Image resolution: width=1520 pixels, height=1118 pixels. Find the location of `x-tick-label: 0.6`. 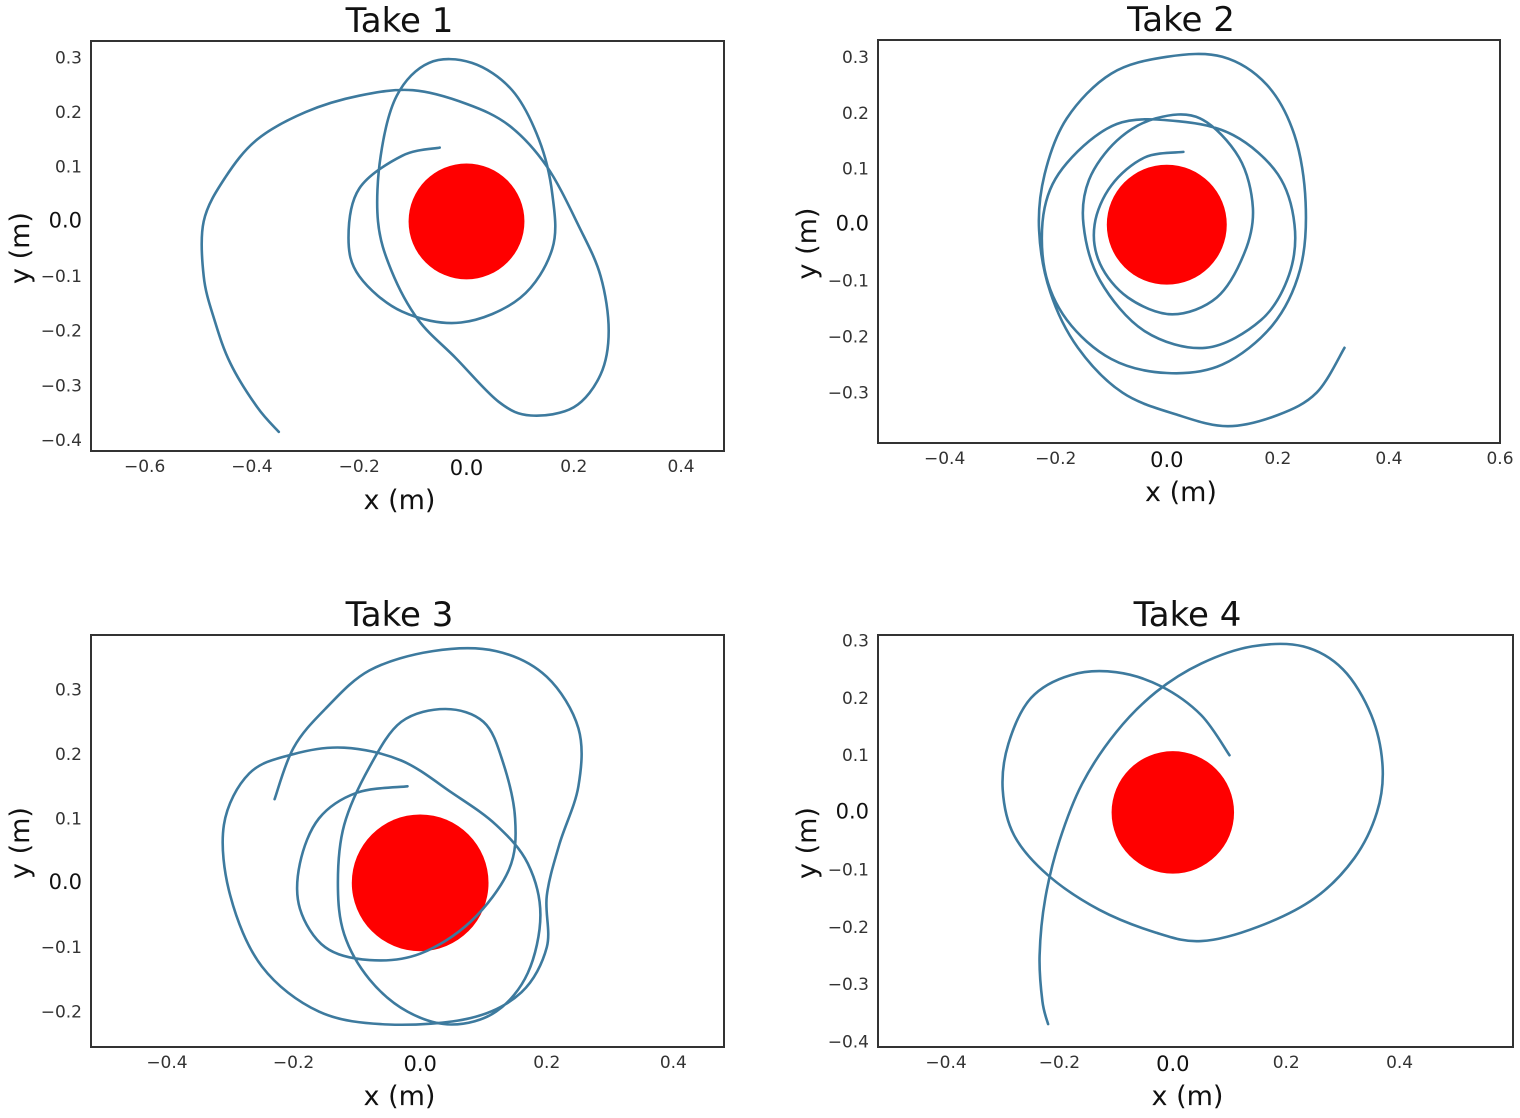

x-tick-label: 0.6 is located at coordinates (1499, 459).